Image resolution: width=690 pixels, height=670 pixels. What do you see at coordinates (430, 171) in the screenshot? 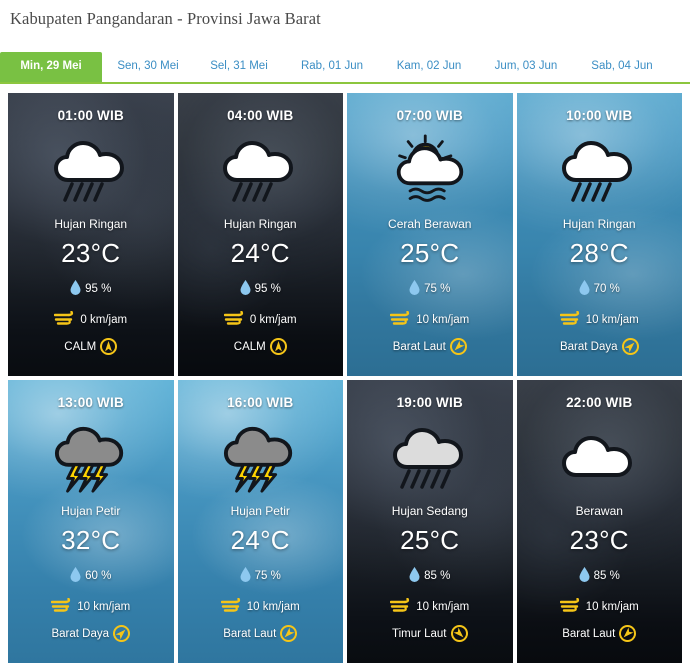
I see `partly-cloudy-icon` at bounding box center [430, 171].